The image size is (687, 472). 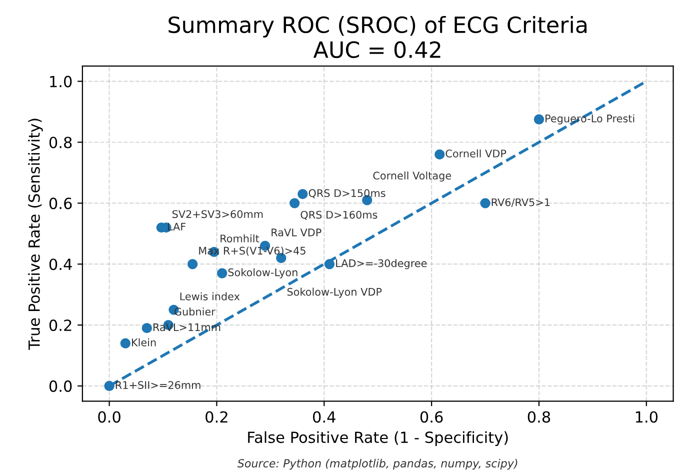 What do you see at coordinates (412, 176) in the screenshot?
I see `annotation: Cornell Voltage` at bounding box center [412, 176].